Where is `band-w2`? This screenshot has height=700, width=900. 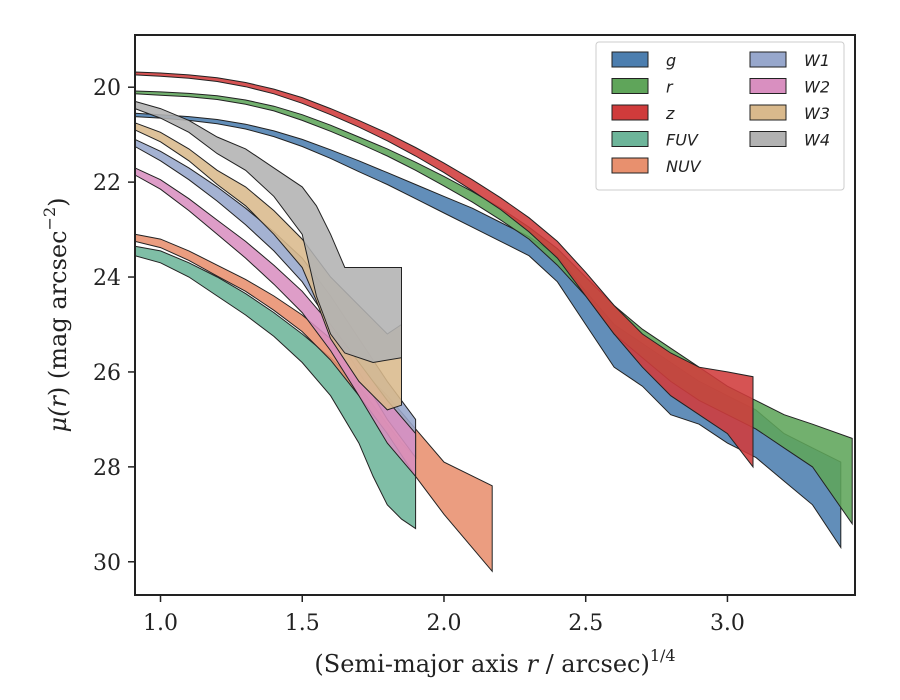
band-w2 is located at coordinates (275, 322).